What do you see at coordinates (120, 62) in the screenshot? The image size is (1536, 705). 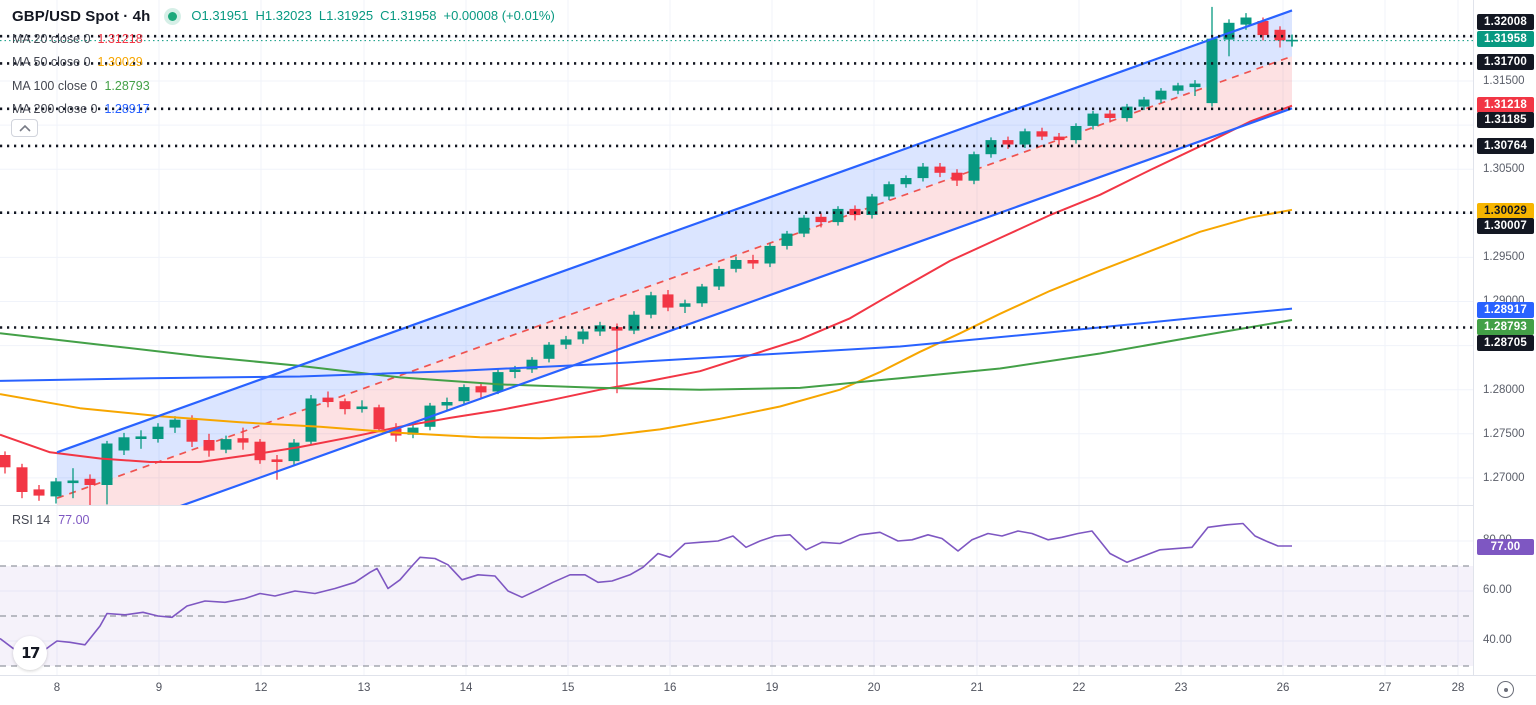 I see `ma-legend-value: 1.30029` at bounding box center [120, 62].